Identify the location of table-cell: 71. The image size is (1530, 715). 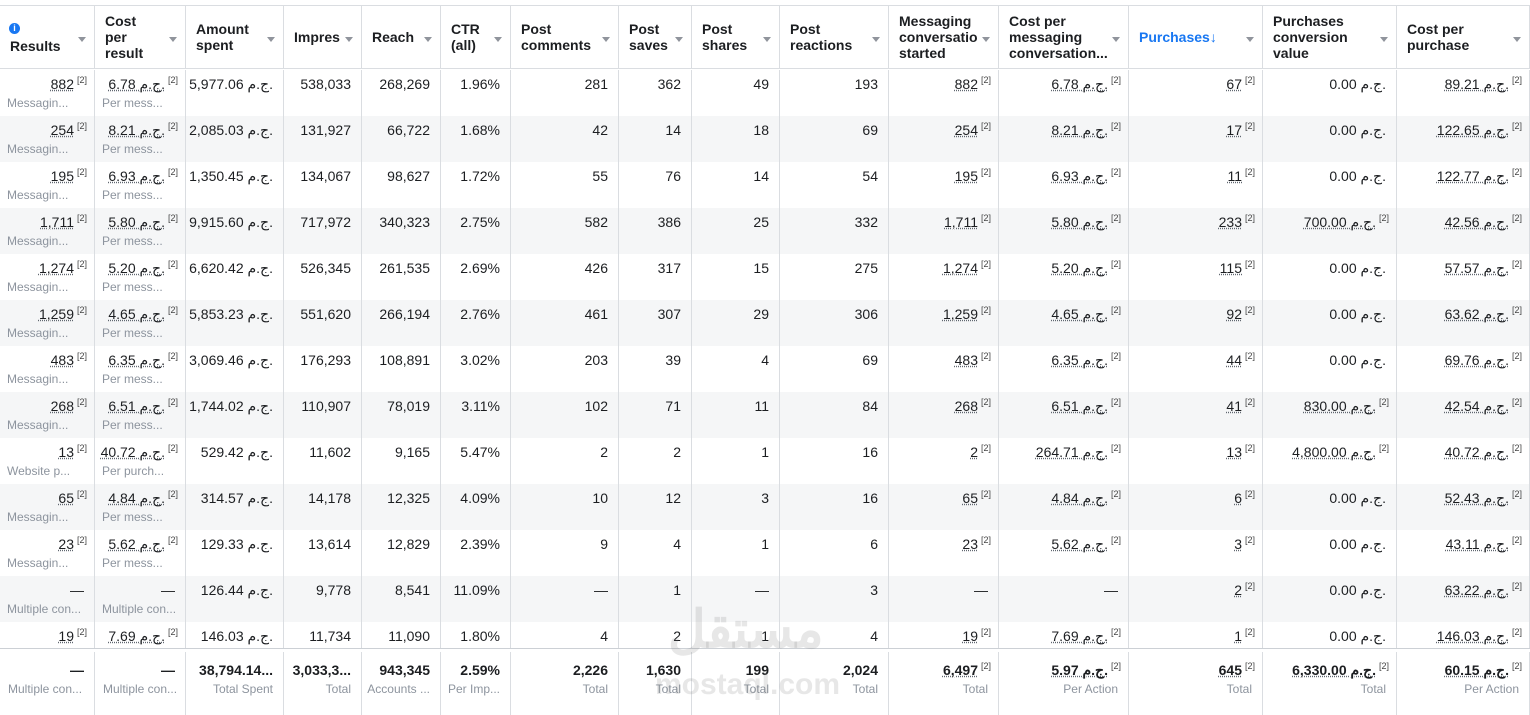
(655, 415).